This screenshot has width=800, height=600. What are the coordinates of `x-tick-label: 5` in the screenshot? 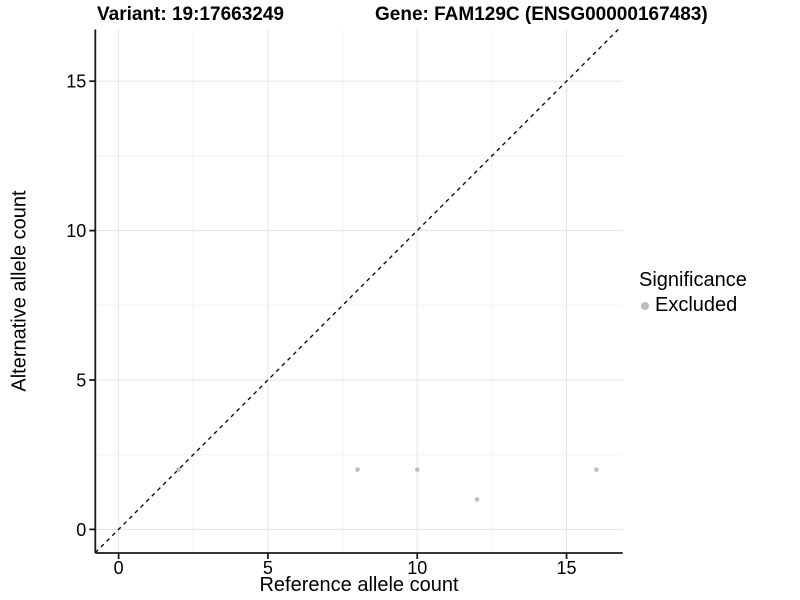 It's located at (268, 568).